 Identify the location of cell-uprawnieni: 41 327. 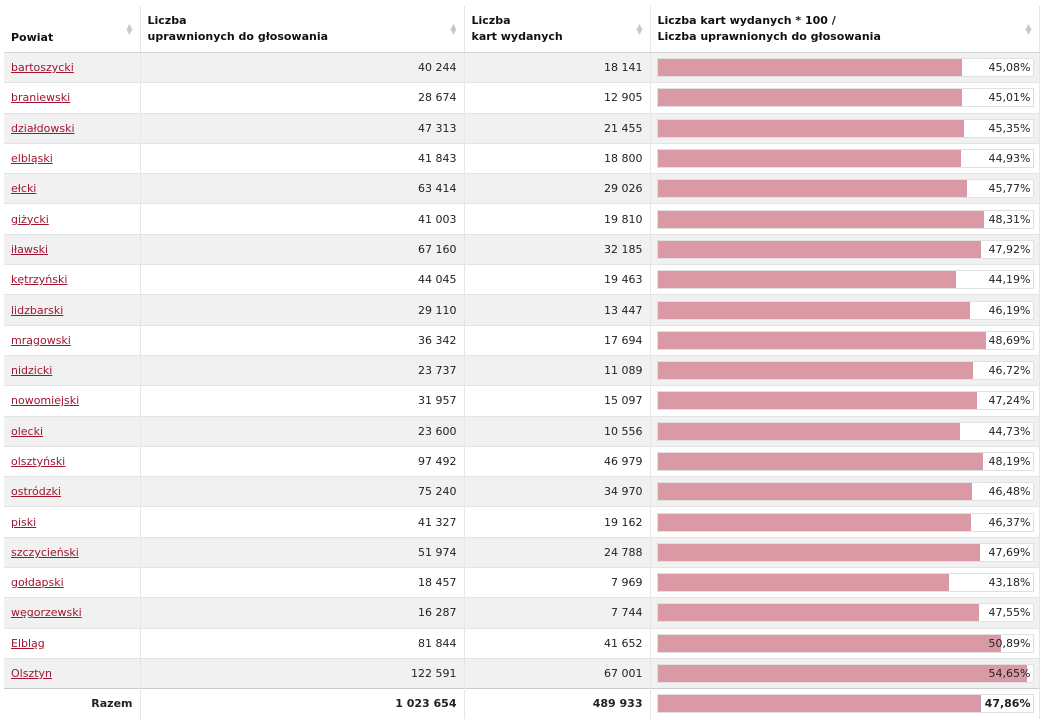
(302, 522).